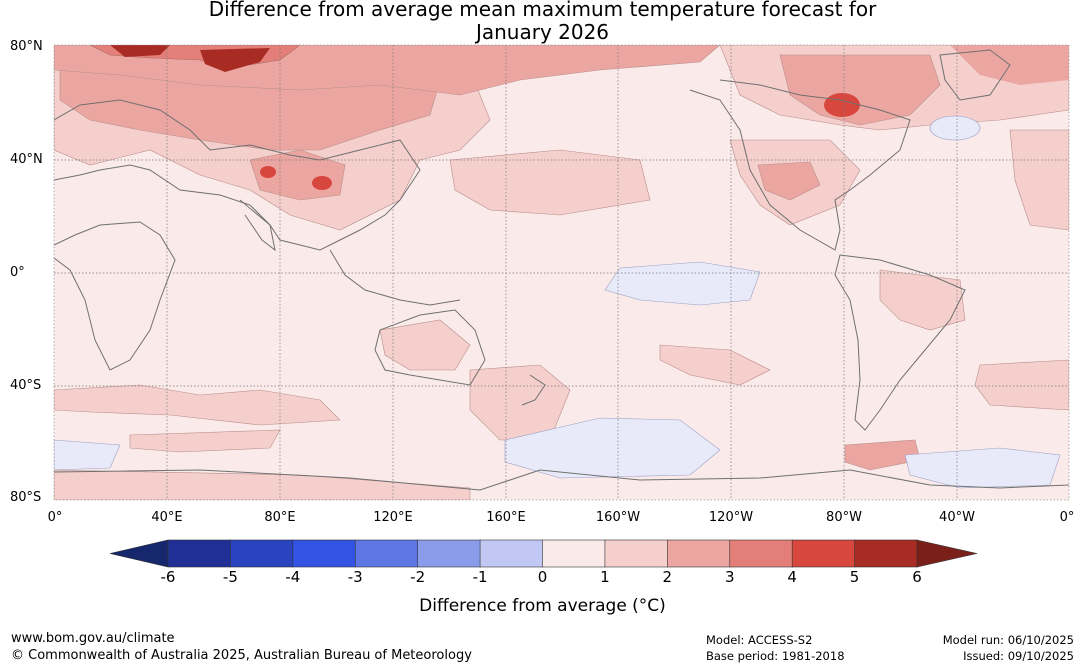 This screenshot has width=1085, height=667. Describe the element at coordinates (789, 181) in the screenshot. I see `anomaly-region-us-south` at that location.